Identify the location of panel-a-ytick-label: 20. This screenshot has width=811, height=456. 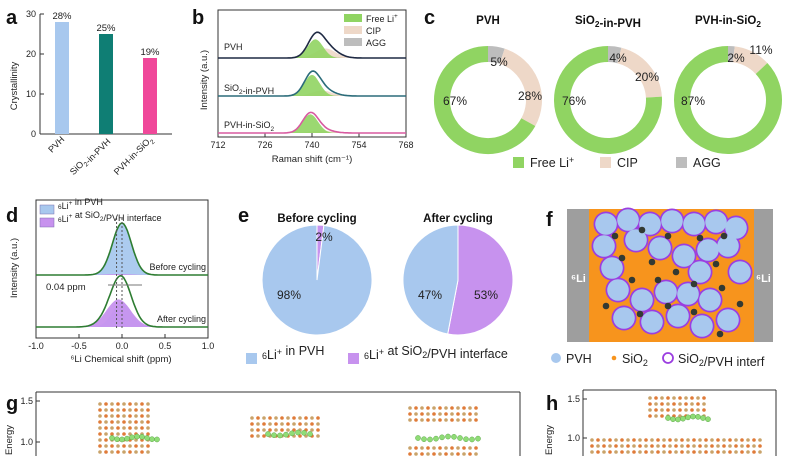
(31, 54).